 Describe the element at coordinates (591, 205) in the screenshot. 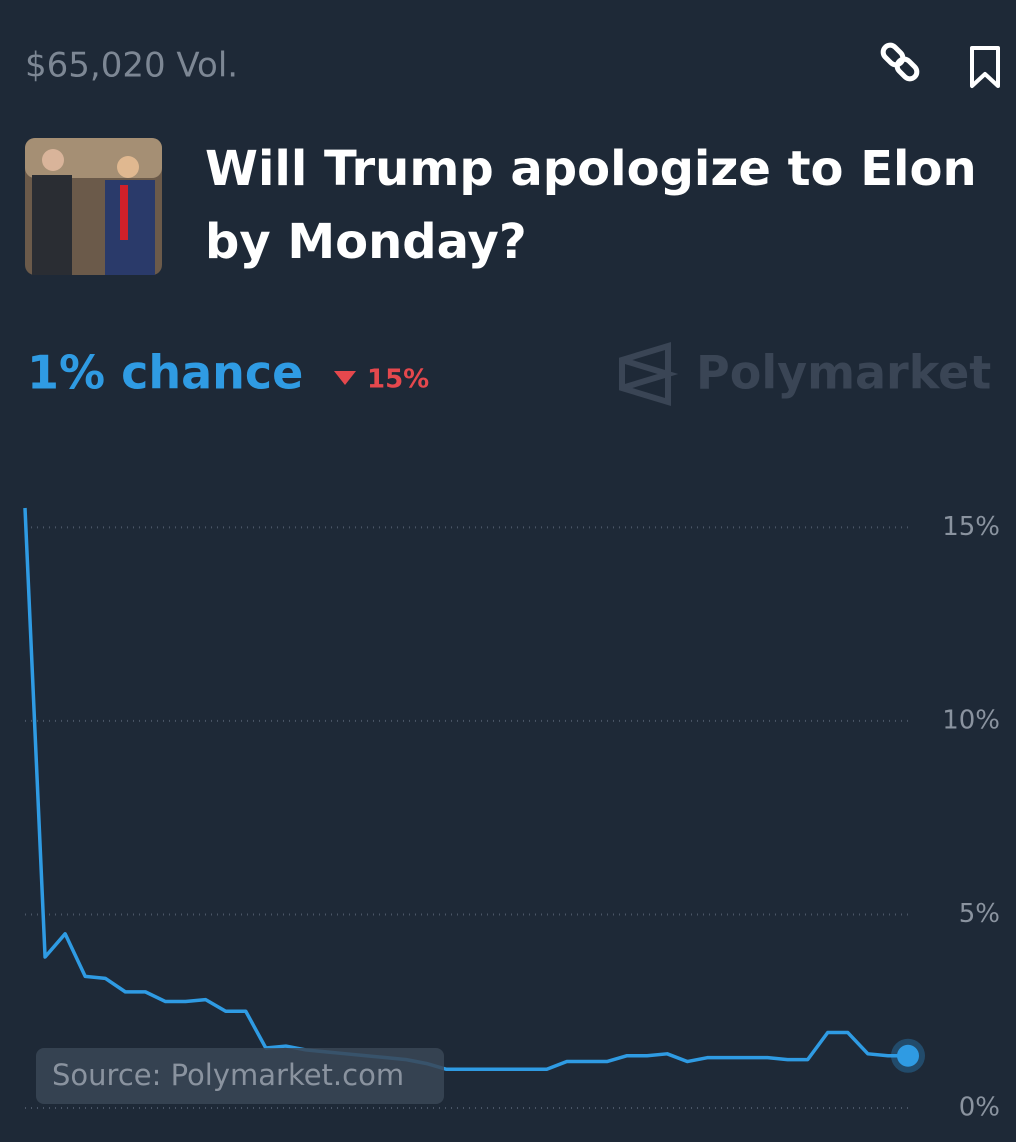

I see `market-title: Will Trump apologize to Elon by Monday?` at that location.